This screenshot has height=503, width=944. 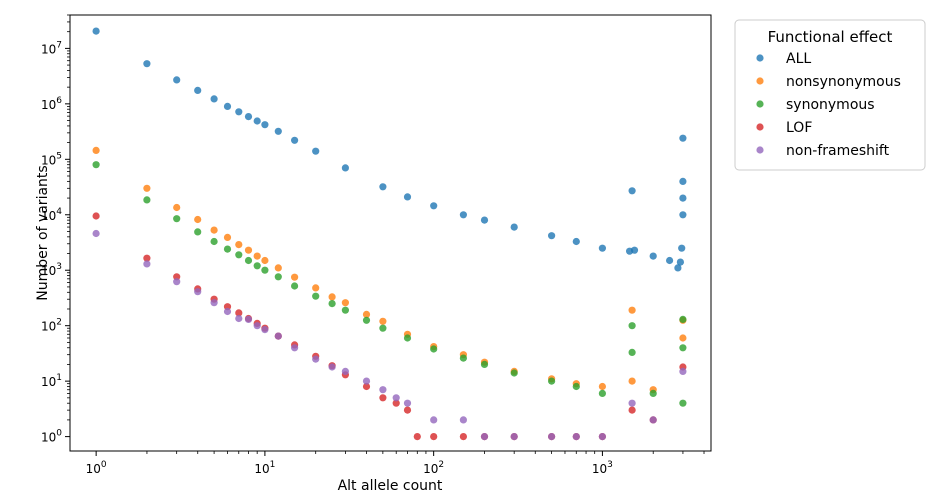 What do you see at coordinates (51, 48) in the screenshot?
I see `y-tick-label: 10⁷` at bounding box center [51, 48].